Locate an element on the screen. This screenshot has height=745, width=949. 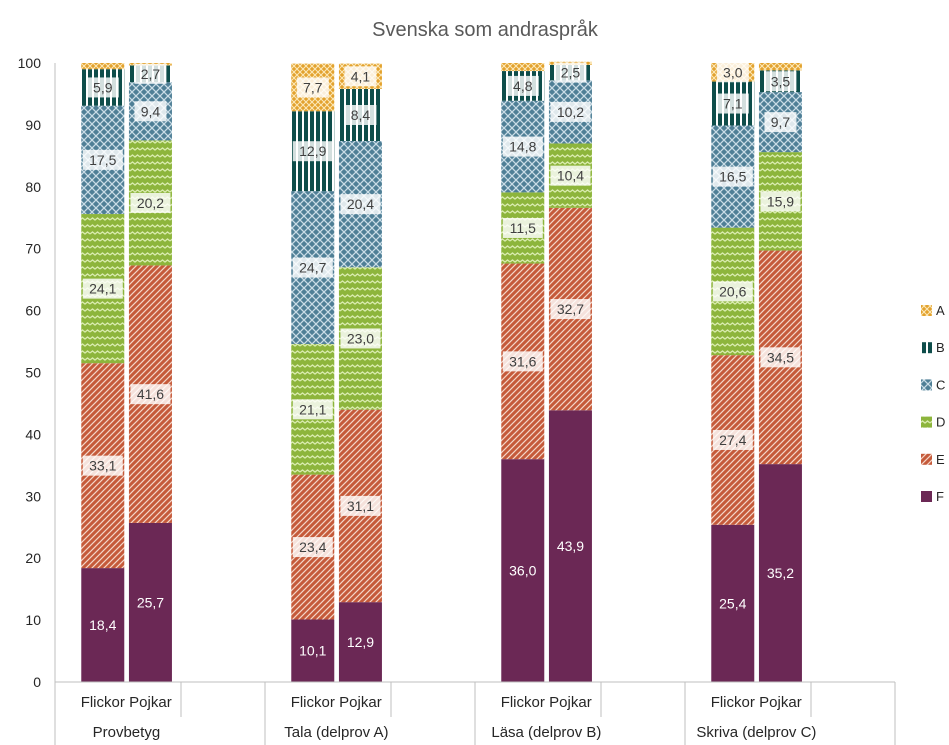
data-label: 7,7 is located at coordinates (313, 87).